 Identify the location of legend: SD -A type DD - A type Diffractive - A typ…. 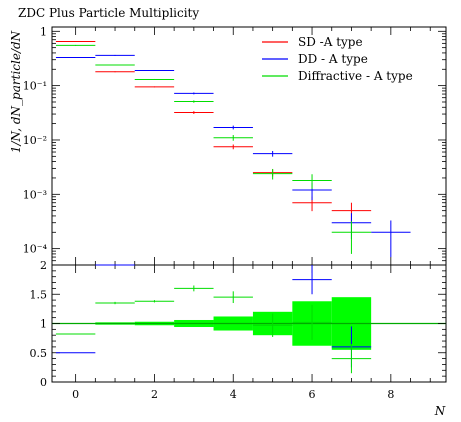
(337, 59).